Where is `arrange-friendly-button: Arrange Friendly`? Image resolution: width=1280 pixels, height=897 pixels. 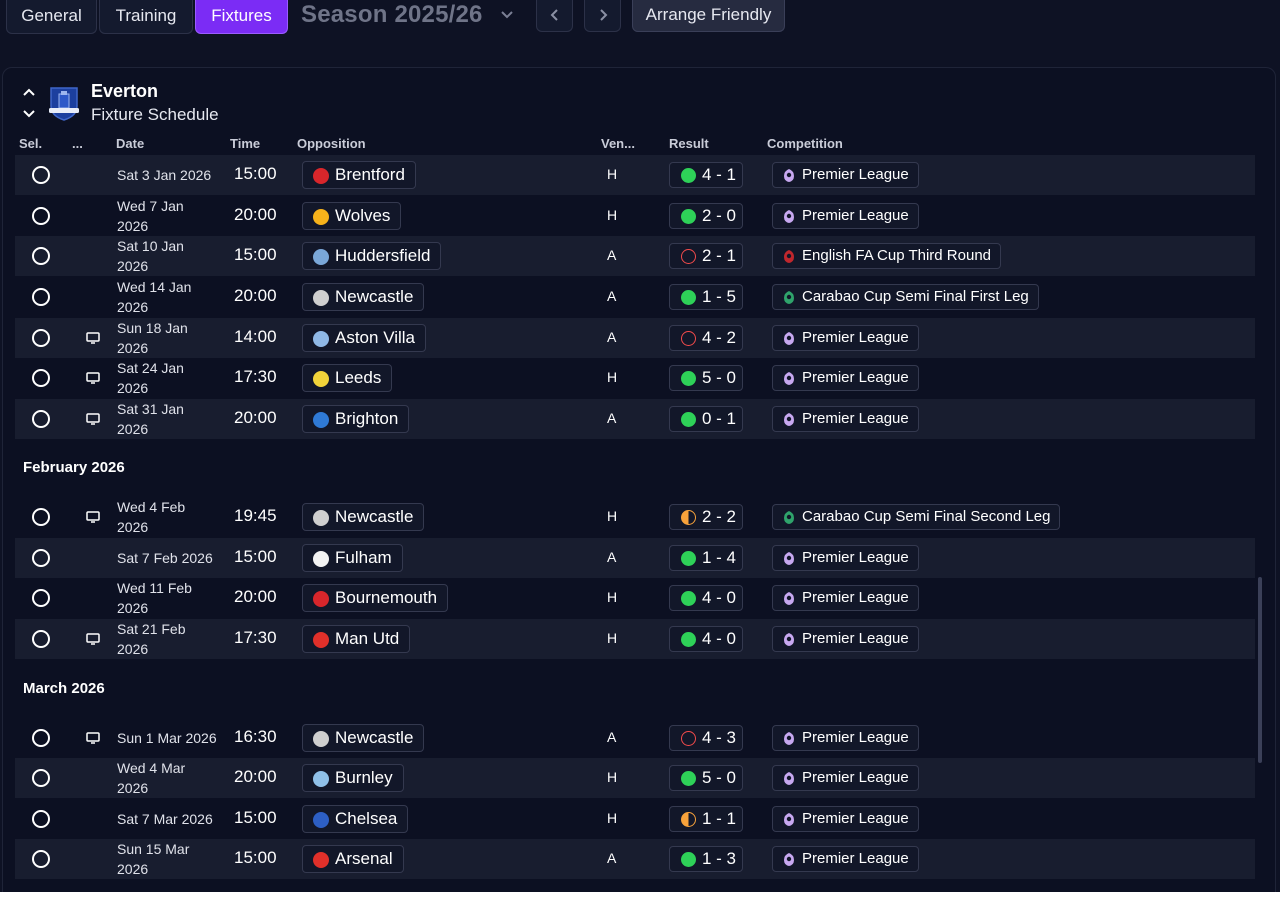 arrange-friendly-button: Arrange Friendly is located at coordinates (708, 16).